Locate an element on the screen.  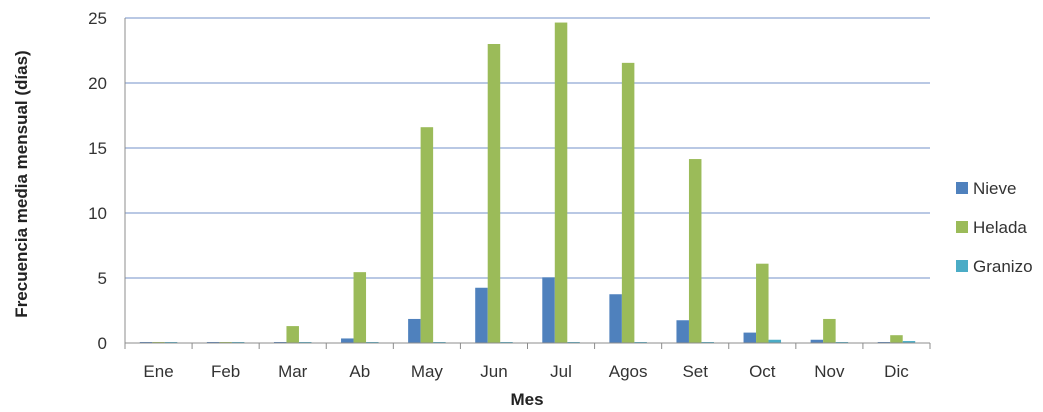
legend: Nieve Helada Granizo is located at coordinates (994, 227).